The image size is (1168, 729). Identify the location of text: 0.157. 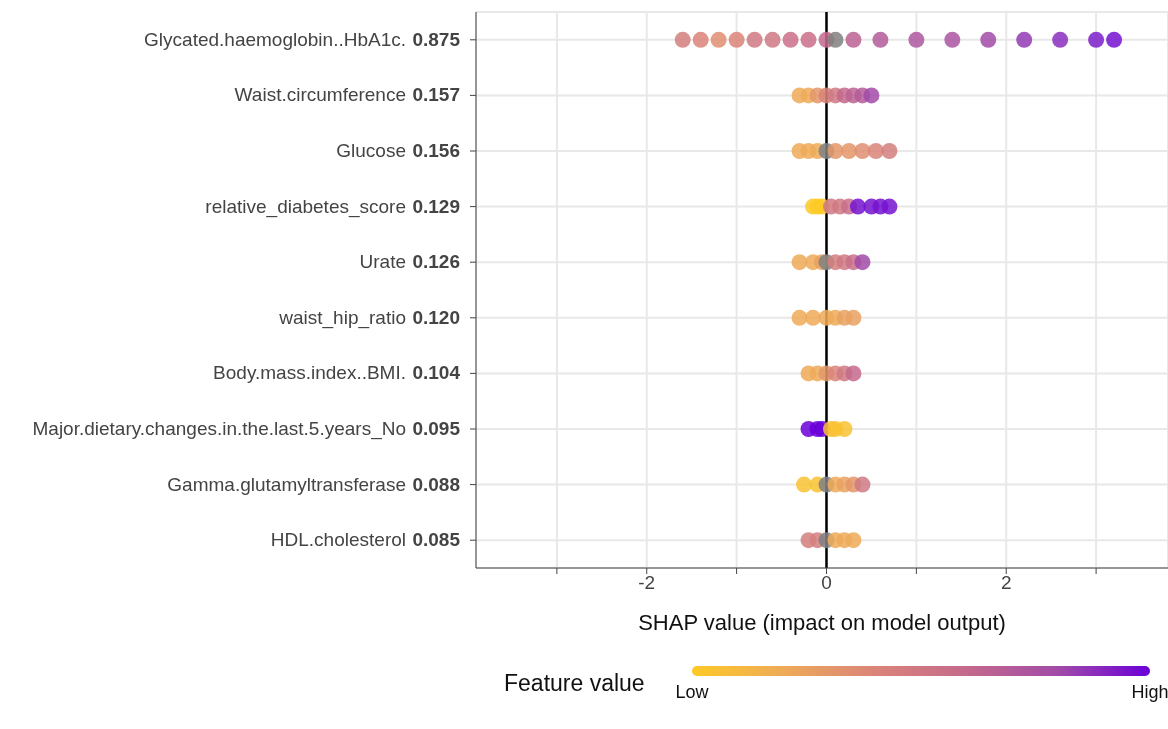
(436, 95).